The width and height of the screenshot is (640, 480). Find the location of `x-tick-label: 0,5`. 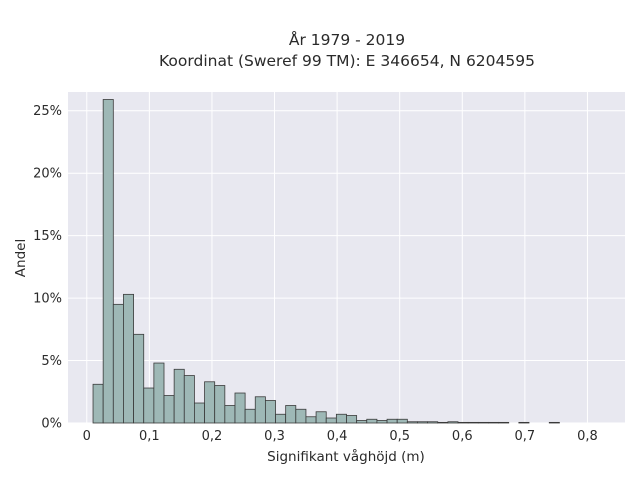

x-tick-label: 0,5 is located at coordinates (399, 436).